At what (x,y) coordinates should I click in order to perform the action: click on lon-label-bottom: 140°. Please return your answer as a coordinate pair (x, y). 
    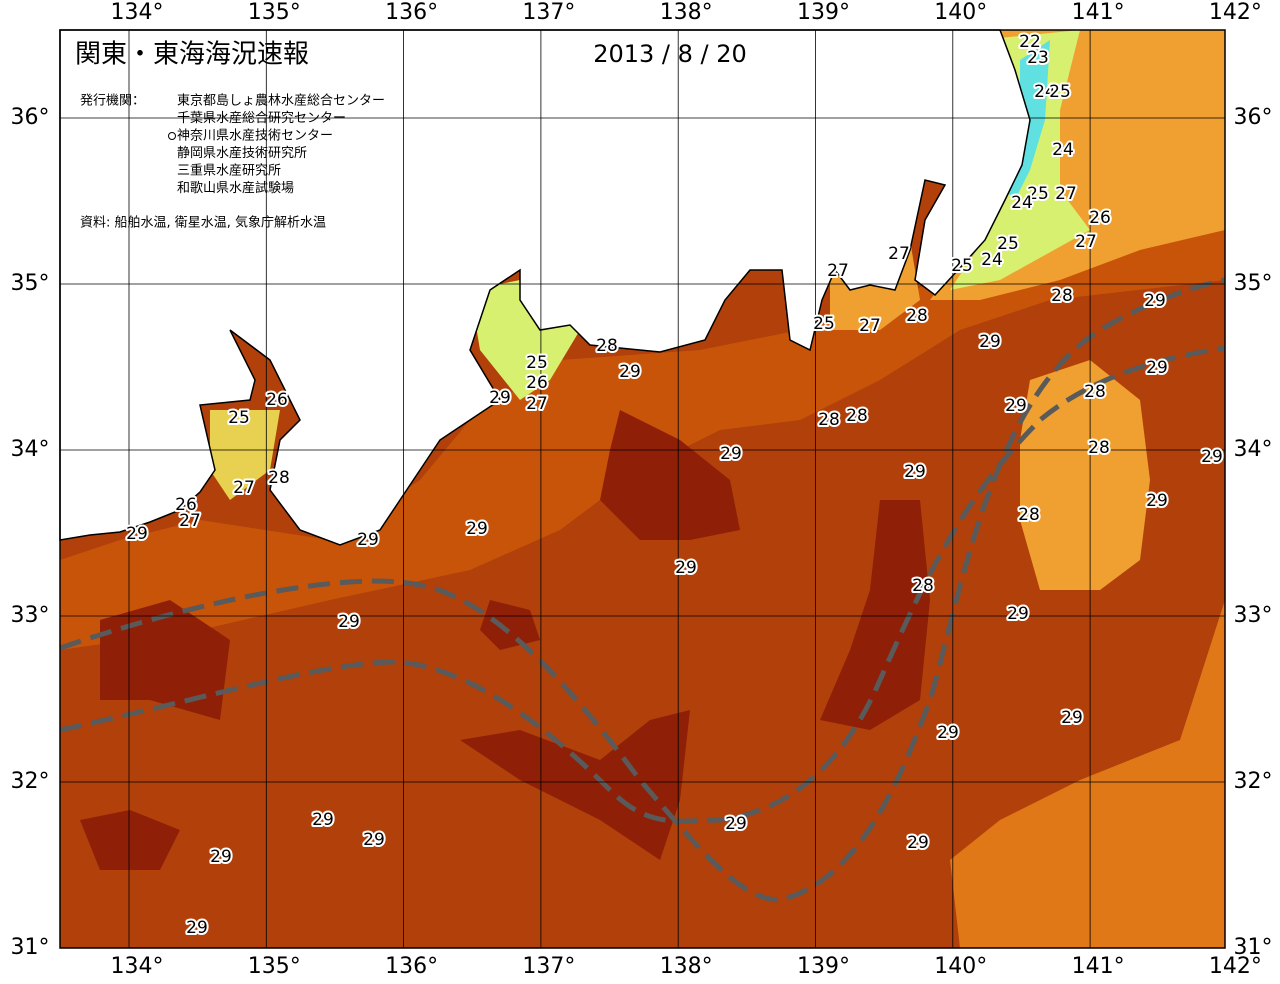
    Looking at the image, I should click on (960, 966).